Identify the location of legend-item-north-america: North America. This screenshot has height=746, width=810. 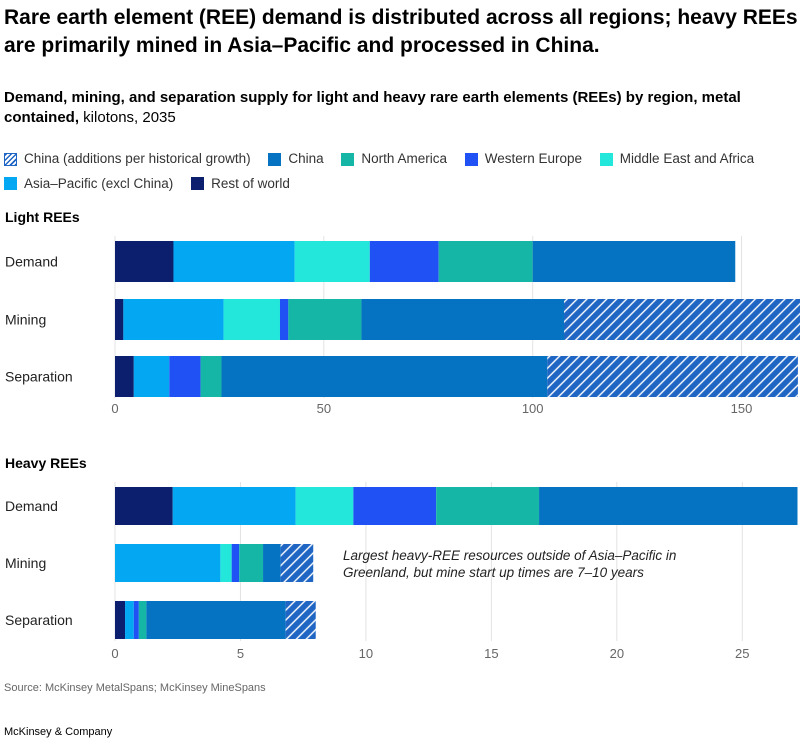
(394, 159).